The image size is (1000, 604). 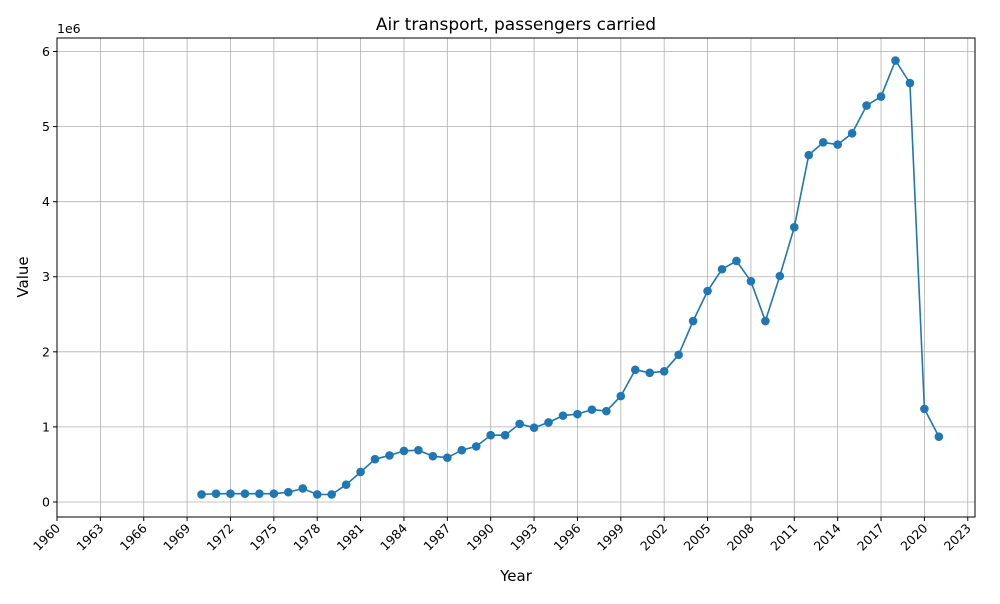 What do you see at coordinates (827, 536) in the screenshot?
I see `x-tick-label: 2014` at bounding box center [827, 536].